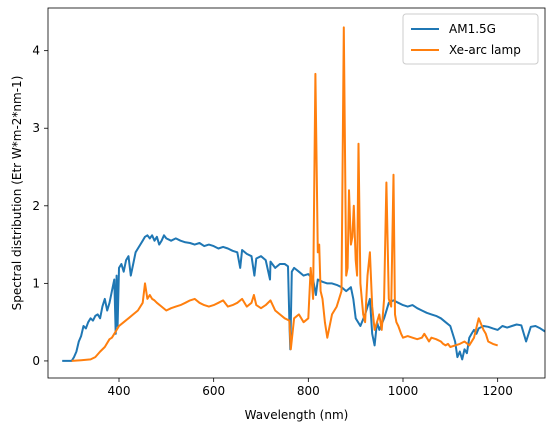 The image size is (554, 432). I want to click on legend-box, so click(470, 39).